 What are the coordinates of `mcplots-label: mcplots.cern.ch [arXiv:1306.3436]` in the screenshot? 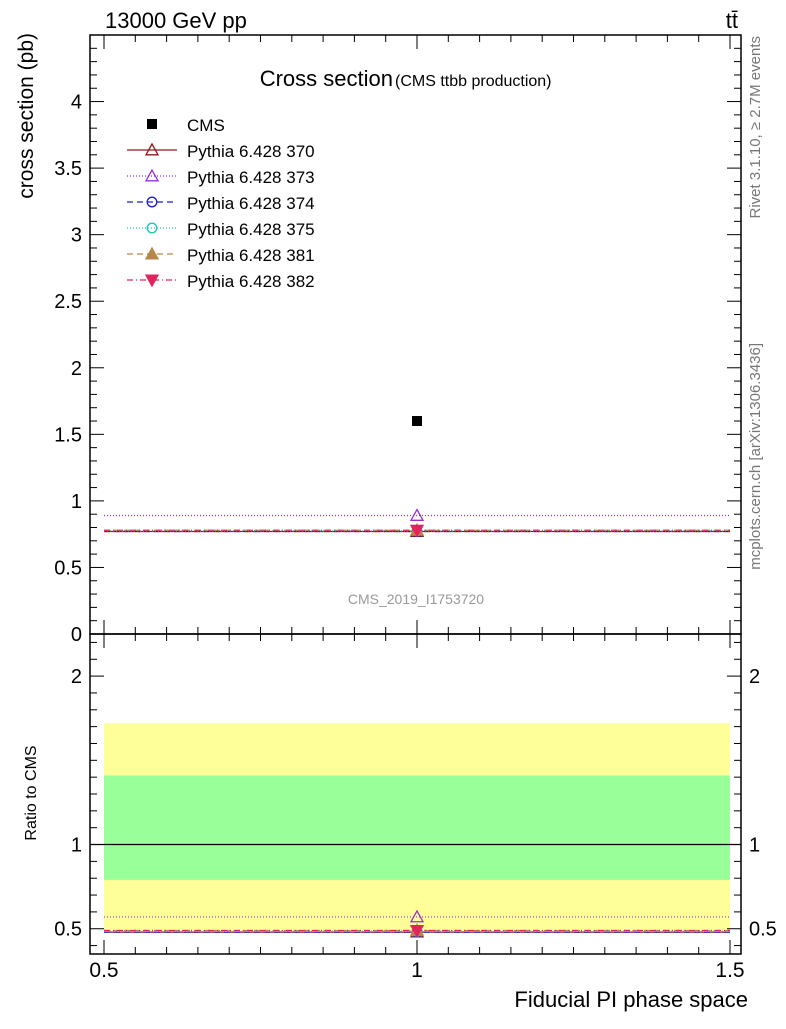 It's located at (755, 456).